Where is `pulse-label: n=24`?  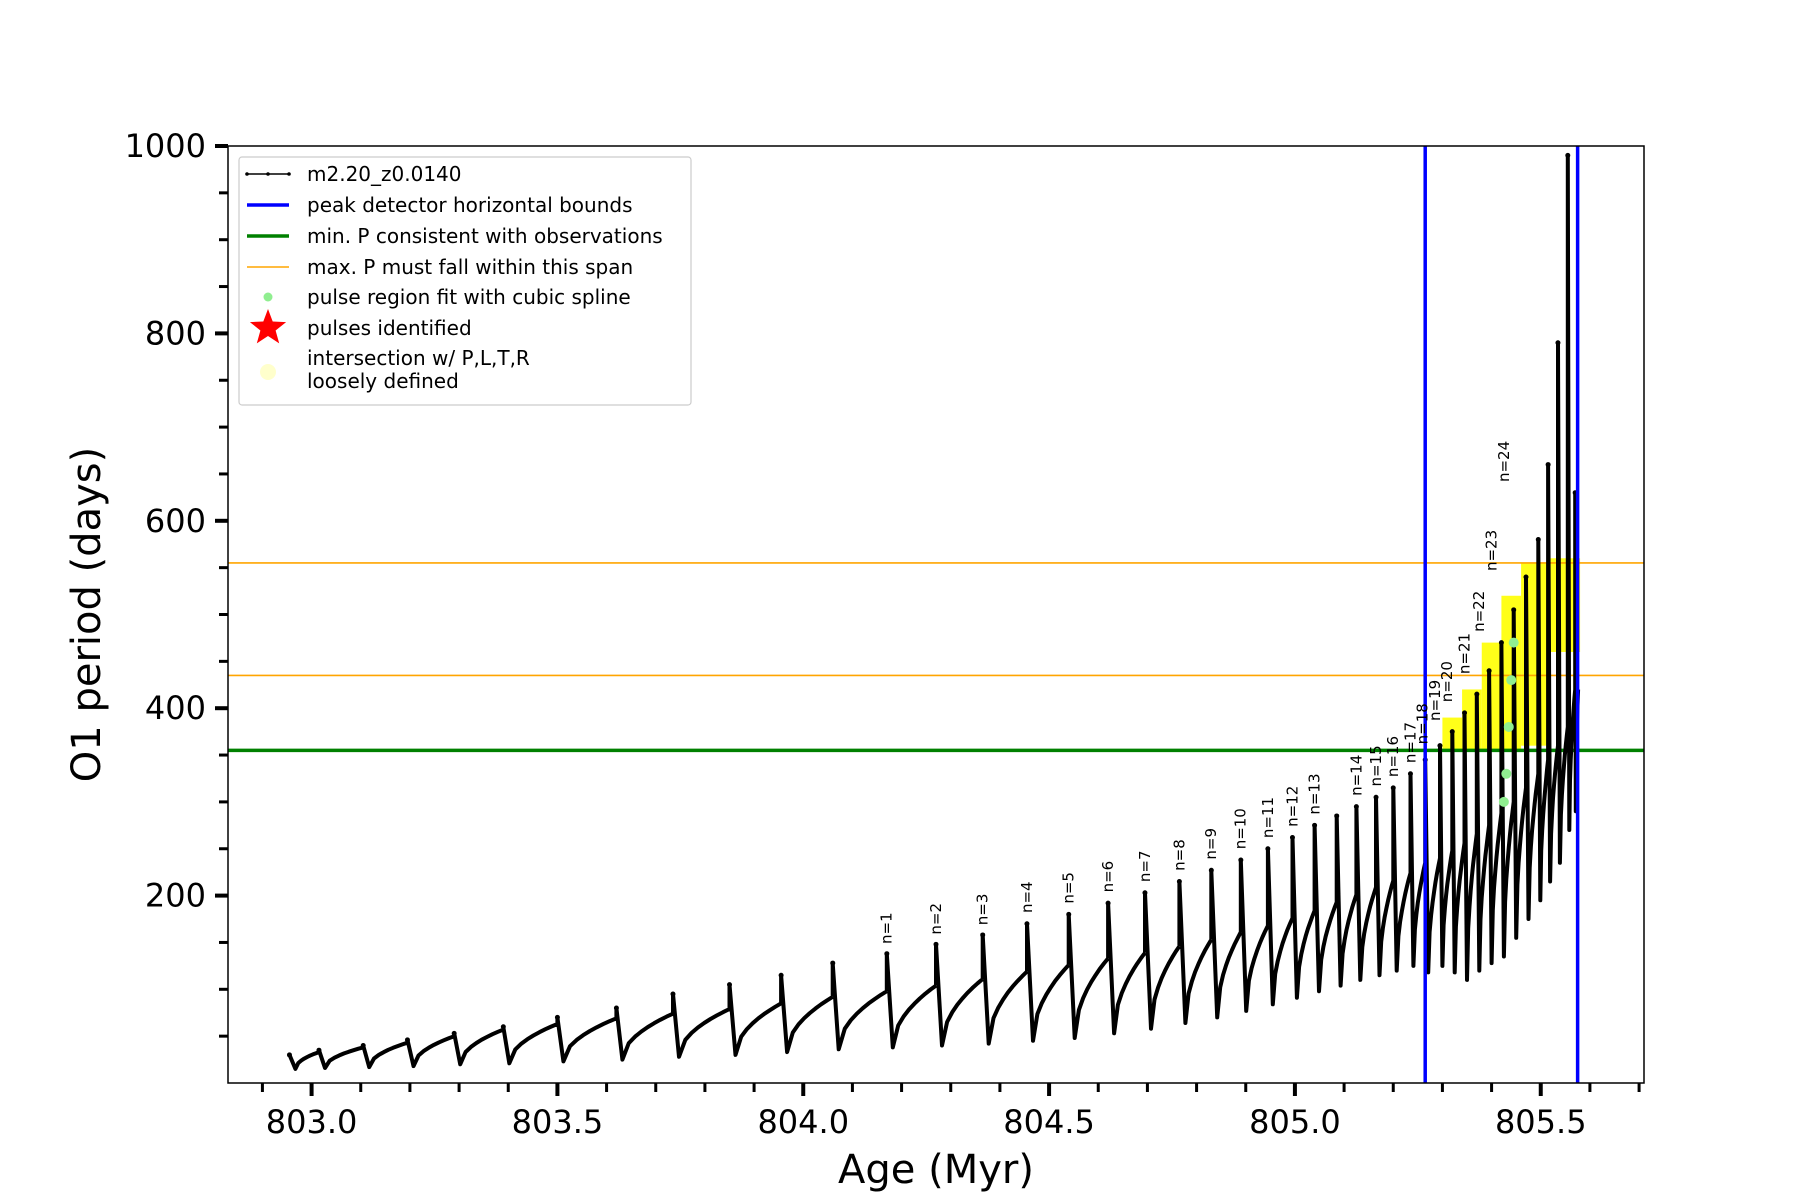
pulse-label: n=24 is located at coordinates (1504, 461).